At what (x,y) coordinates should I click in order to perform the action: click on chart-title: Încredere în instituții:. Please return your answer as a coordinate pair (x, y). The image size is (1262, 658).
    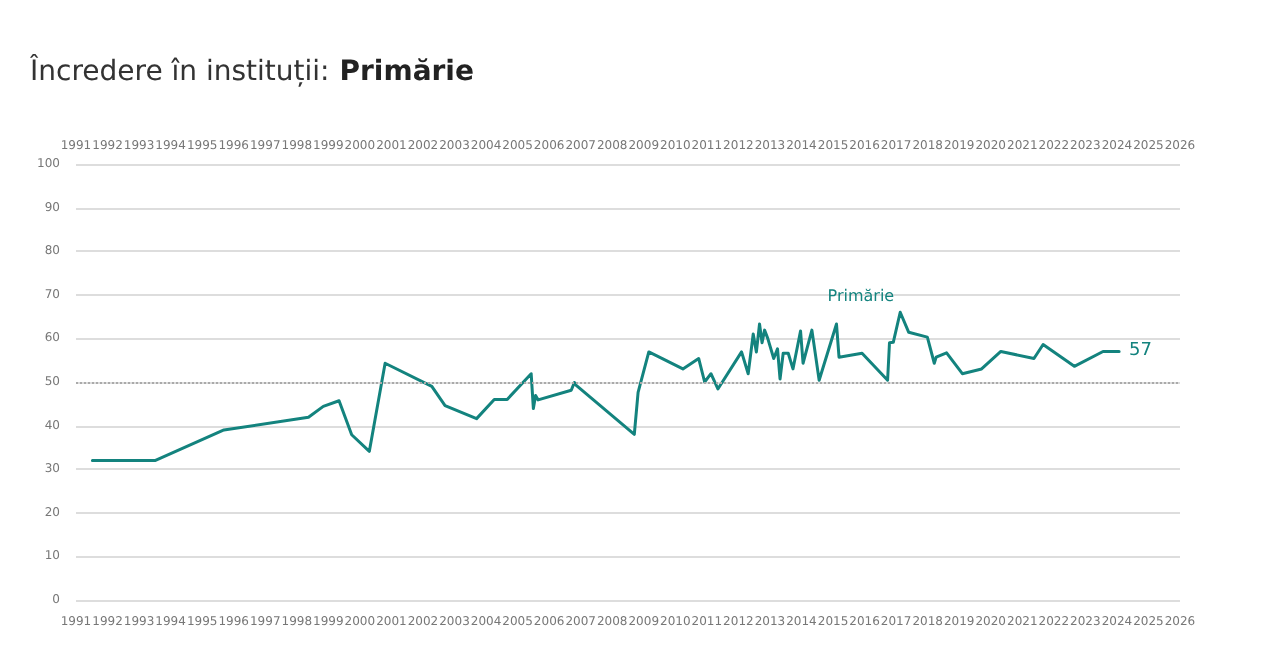
    Looking at the image, I should click on (180, 71).